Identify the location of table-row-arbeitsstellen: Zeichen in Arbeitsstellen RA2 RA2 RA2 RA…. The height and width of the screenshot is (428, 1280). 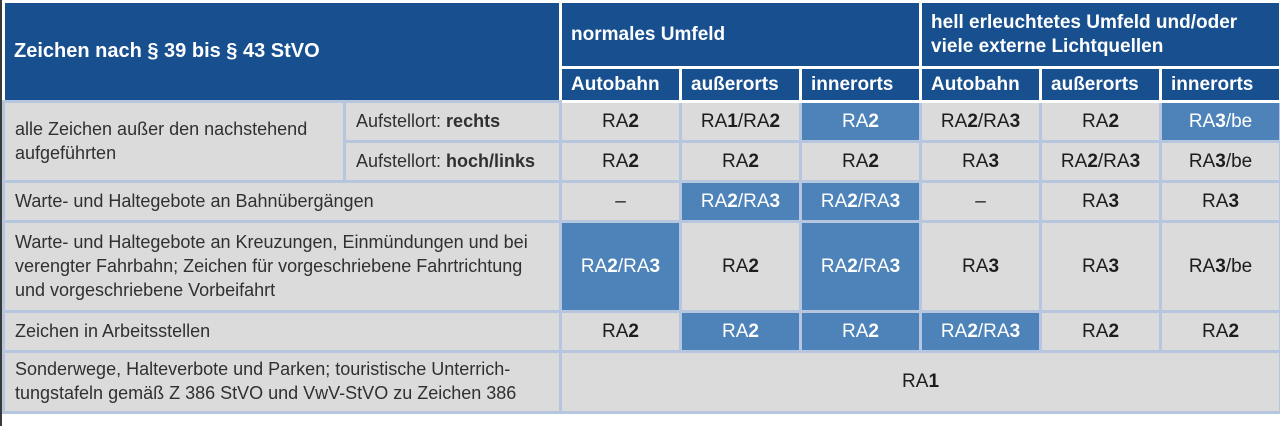
(641, 332).